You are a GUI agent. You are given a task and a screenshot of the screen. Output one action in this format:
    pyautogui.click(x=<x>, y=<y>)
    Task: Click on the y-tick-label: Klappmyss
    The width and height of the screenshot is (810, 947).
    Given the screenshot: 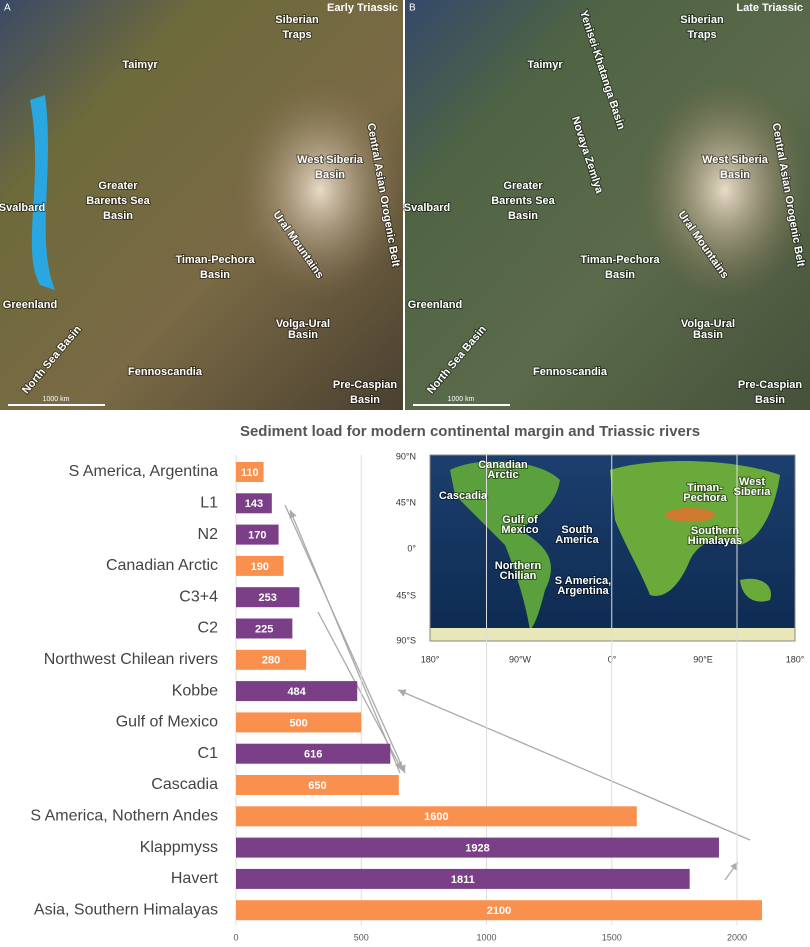 What is the action you would take?
    pyautogui.click(x=179, y=847)
    